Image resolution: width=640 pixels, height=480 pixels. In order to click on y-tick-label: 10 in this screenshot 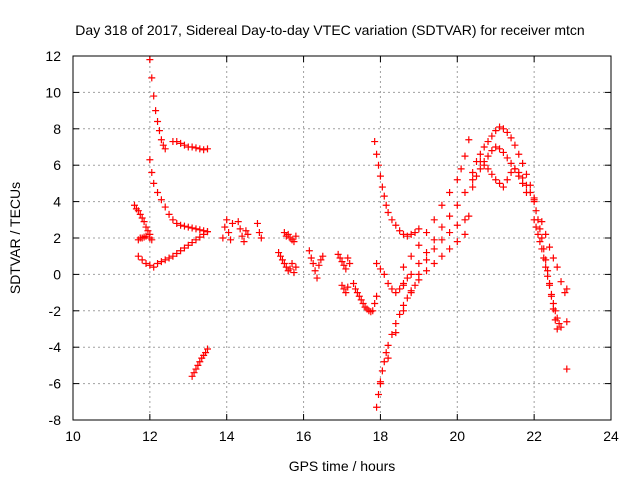, I will do `click(53, 92)`.